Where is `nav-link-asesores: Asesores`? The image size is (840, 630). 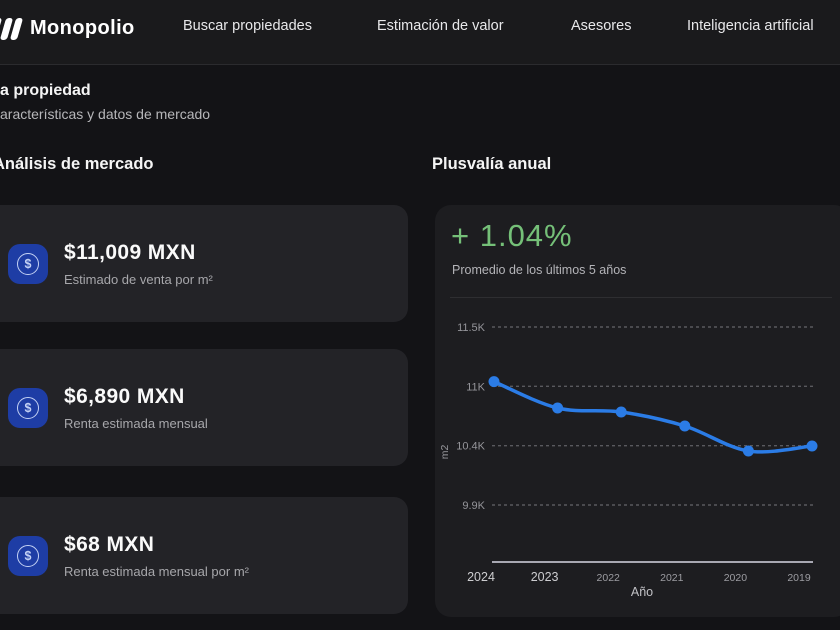 nav-link-asesores: Asesores is located at coordinates (601, 26).